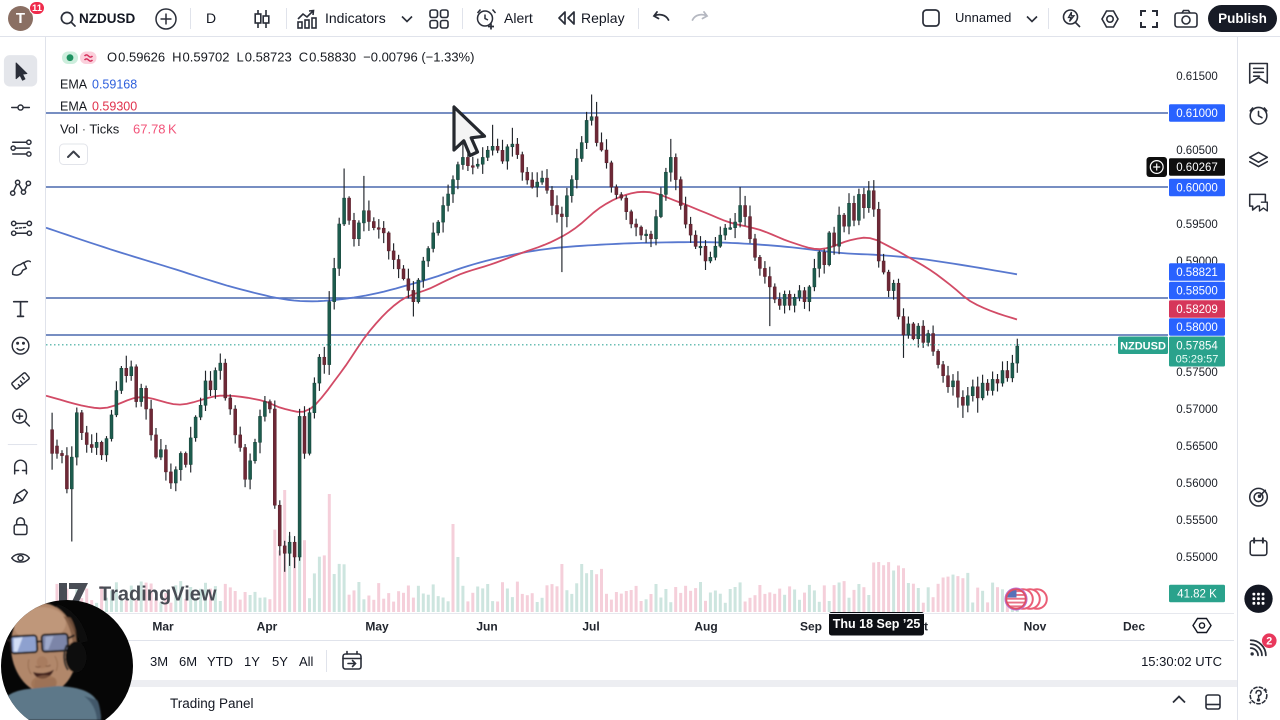  What do you see at coordinates (590, 627) in the screenshot?
I see `svg-text: Jul` at bounding box center [590, 627].